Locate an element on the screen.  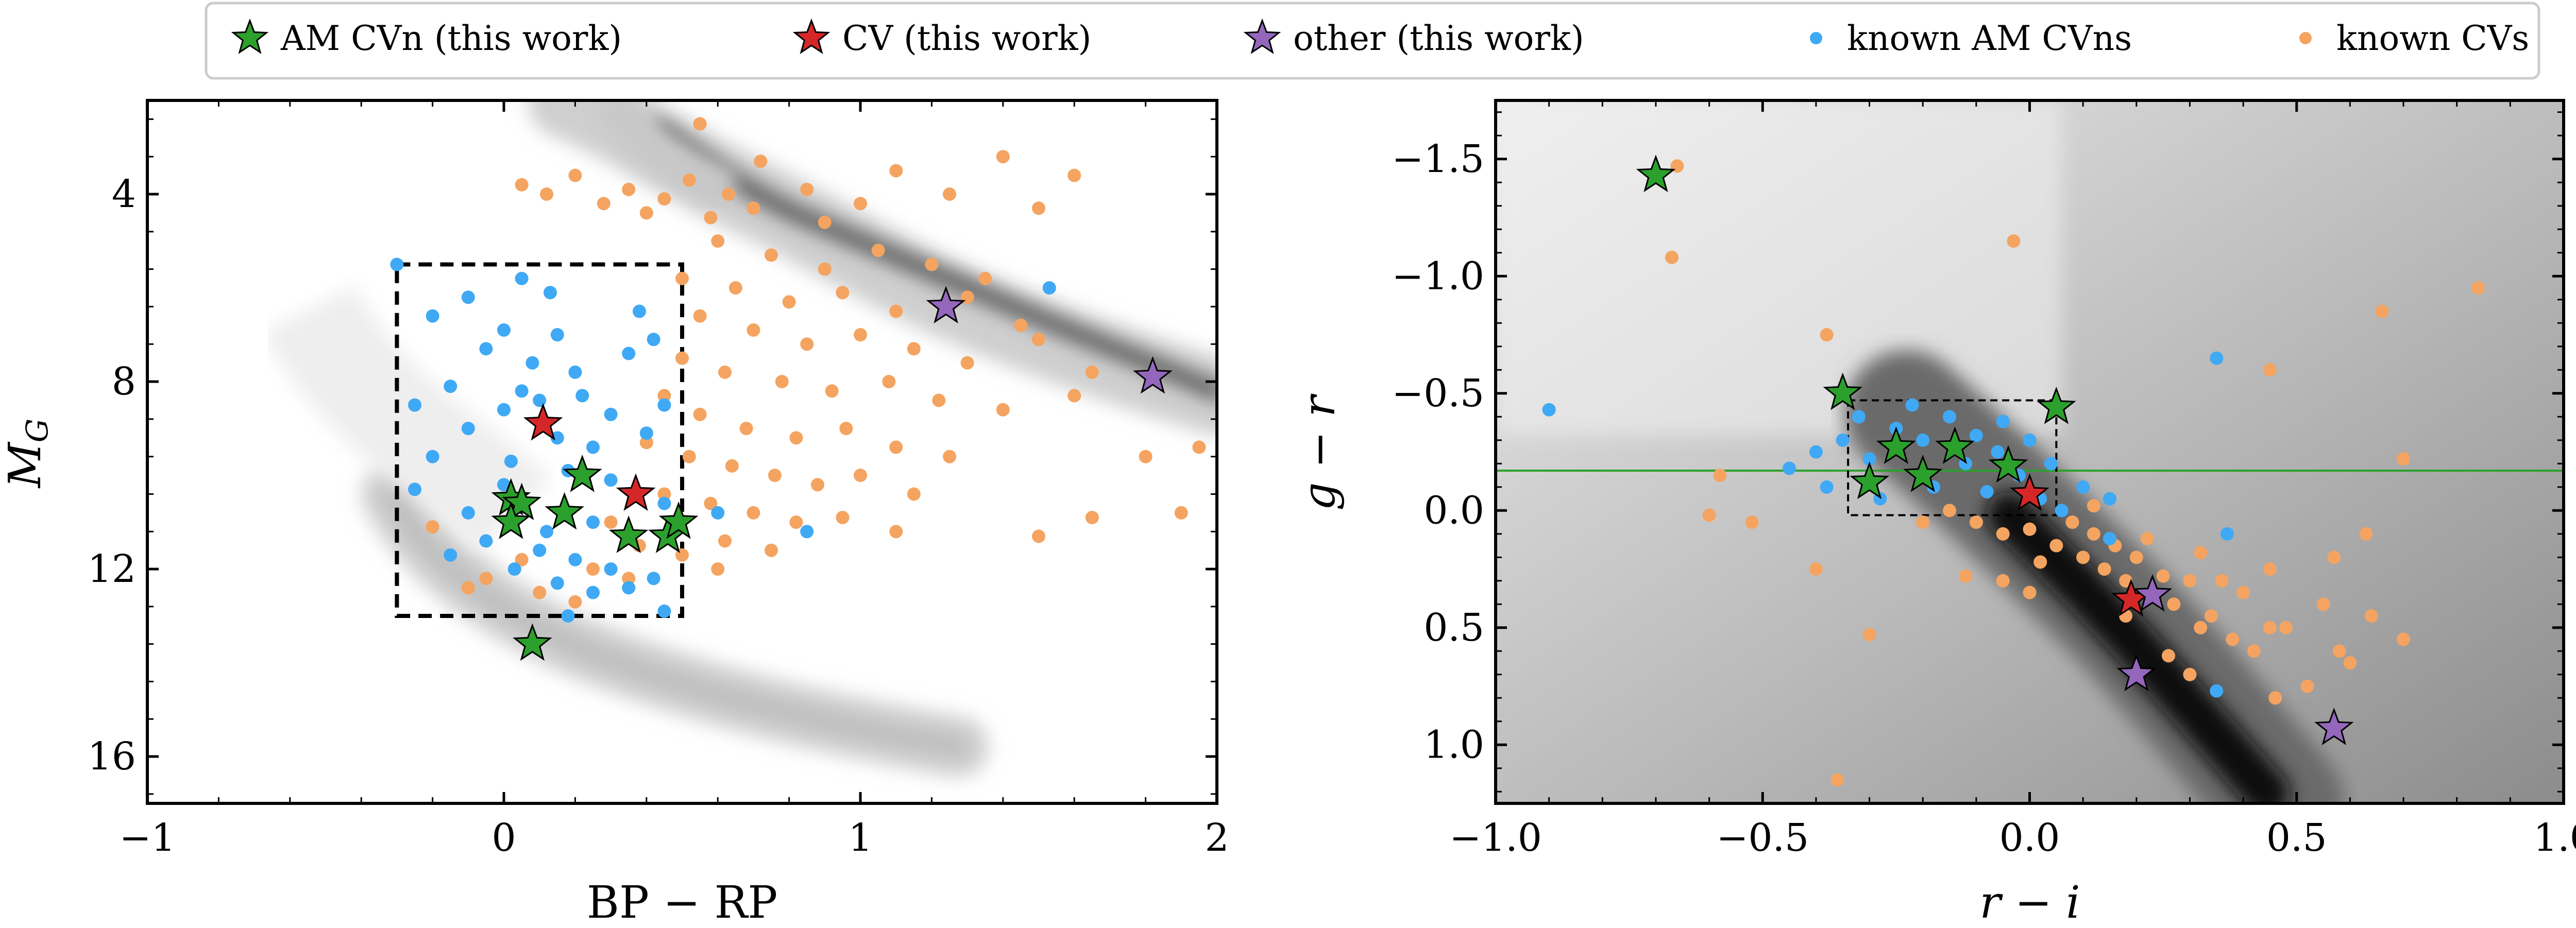
legend-item-other-this-work: other (this work) is located at coordinates (1413, 38).